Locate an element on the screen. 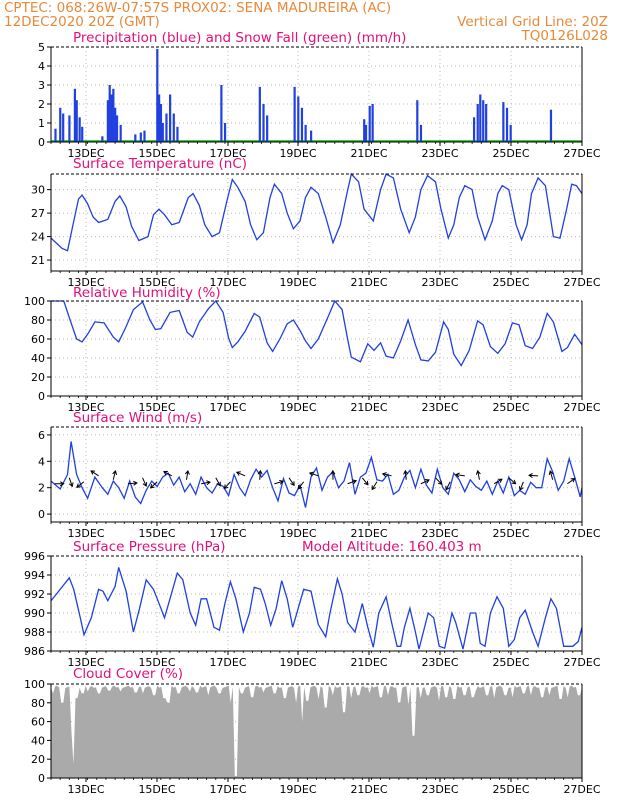 The width and height of the screenshot is (618, 800). y-tick-label: 40 is located at coordinates (38, 358).